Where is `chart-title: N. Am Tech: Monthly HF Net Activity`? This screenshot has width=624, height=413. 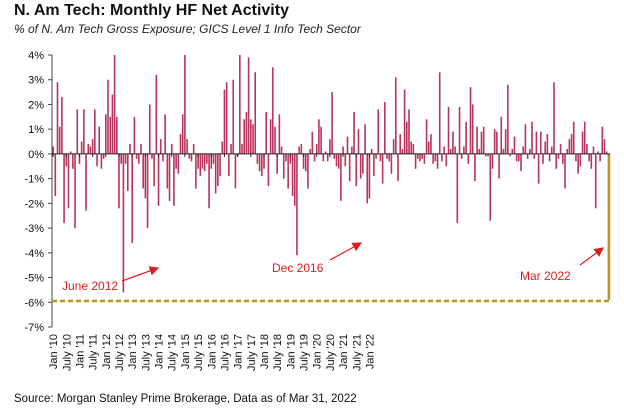
chart-title: N. Am Tech: Monthly HF Net Activity is located at coordinates (151, 10).